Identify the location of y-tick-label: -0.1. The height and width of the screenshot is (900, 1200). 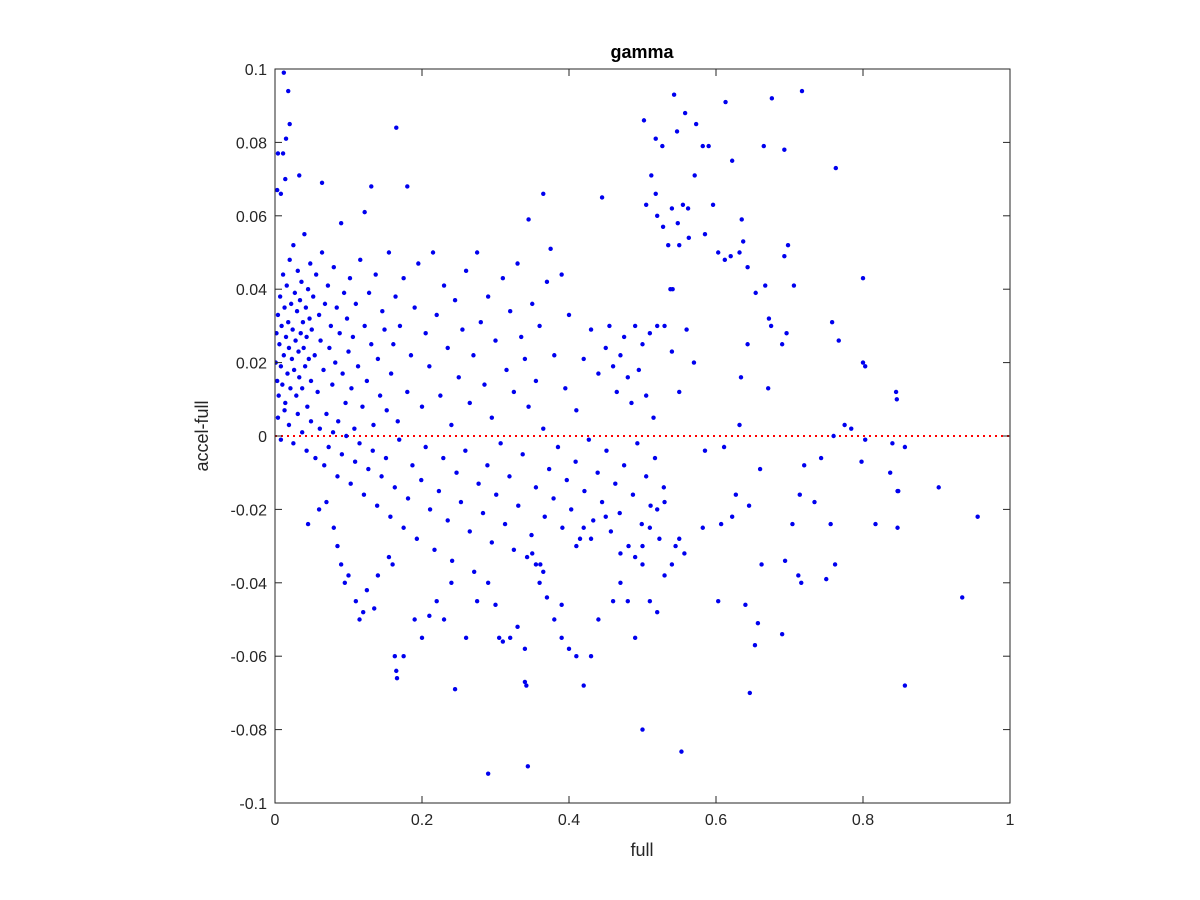
(253, 804).